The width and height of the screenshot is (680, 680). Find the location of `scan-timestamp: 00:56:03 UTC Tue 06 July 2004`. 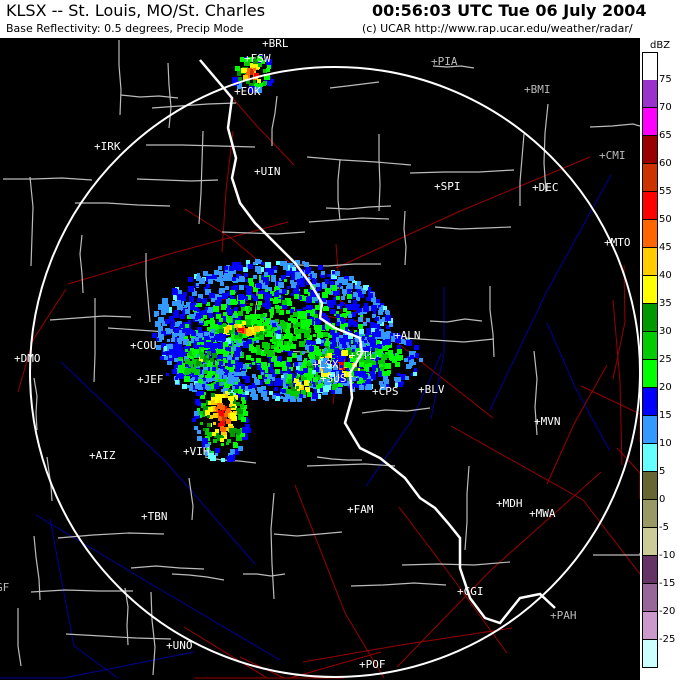

scan-timestamp: 00:56:03 UTC Tue 06 July 2004 is located at coordinates (509, 10).